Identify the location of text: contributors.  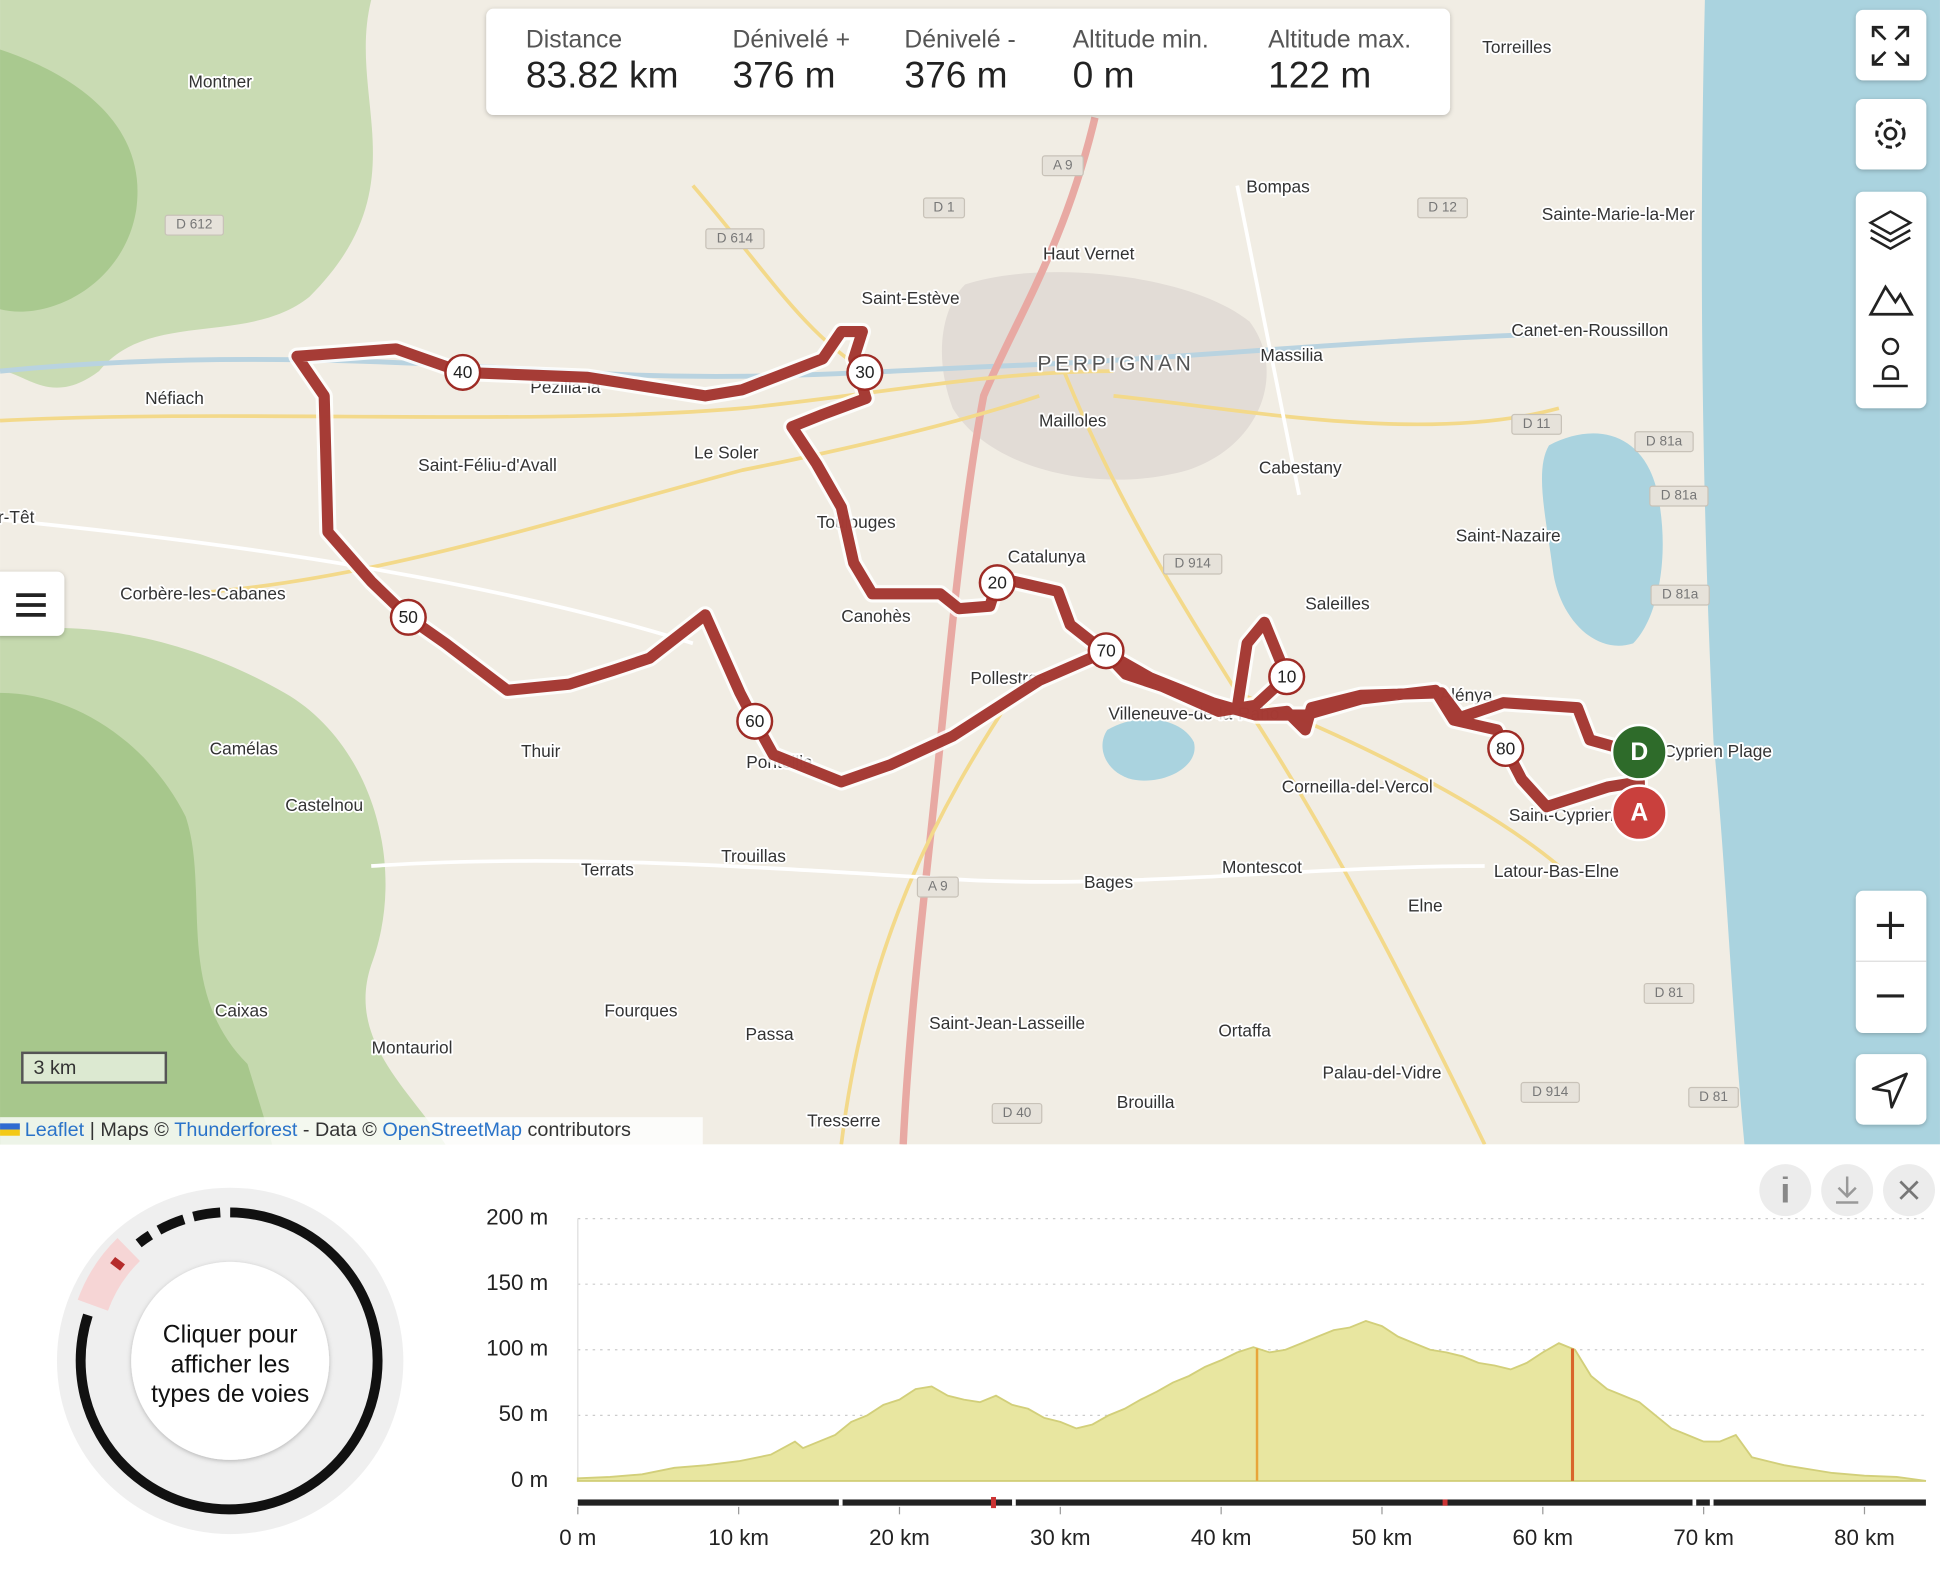
(576, 1130).